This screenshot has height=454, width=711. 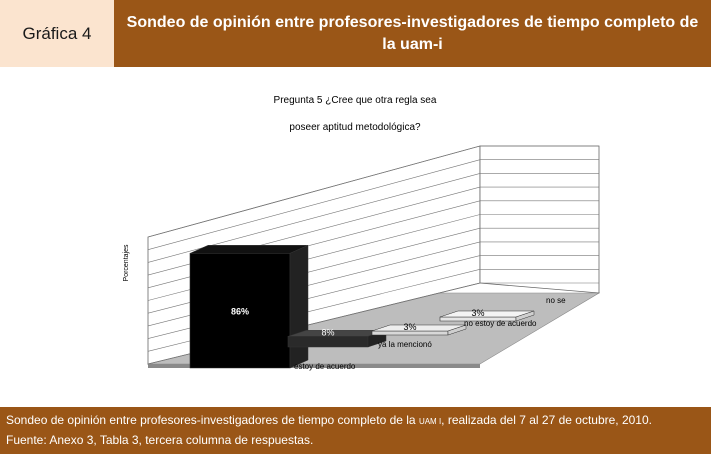 What do you see at coordinates (539, 219) in the screenshot?
I see `chart-back-wall` at bounding box center [539, 219].